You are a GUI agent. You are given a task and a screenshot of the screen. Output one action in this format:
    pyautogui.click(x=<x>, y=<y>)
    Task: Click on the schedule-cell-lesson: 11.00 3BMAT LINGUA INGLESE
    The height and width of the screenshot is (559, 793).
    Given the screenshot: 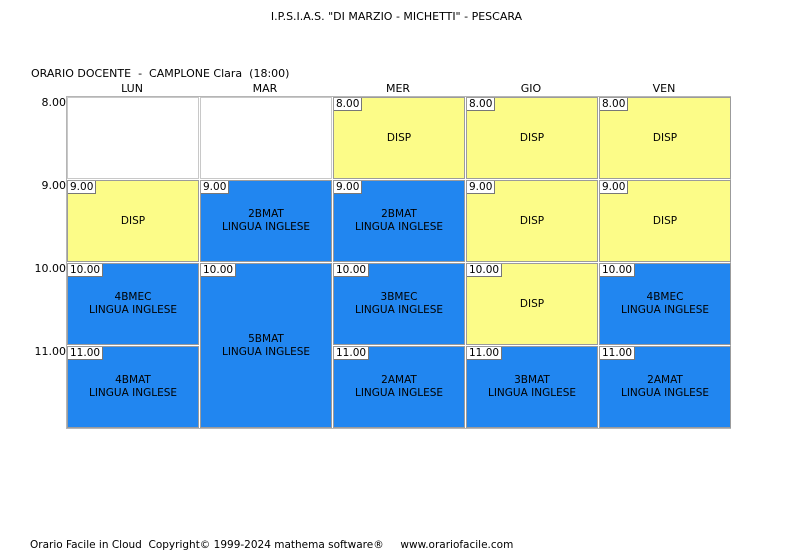 What is the action you would take?
    pyautogui.click(x=532, y=387)
    